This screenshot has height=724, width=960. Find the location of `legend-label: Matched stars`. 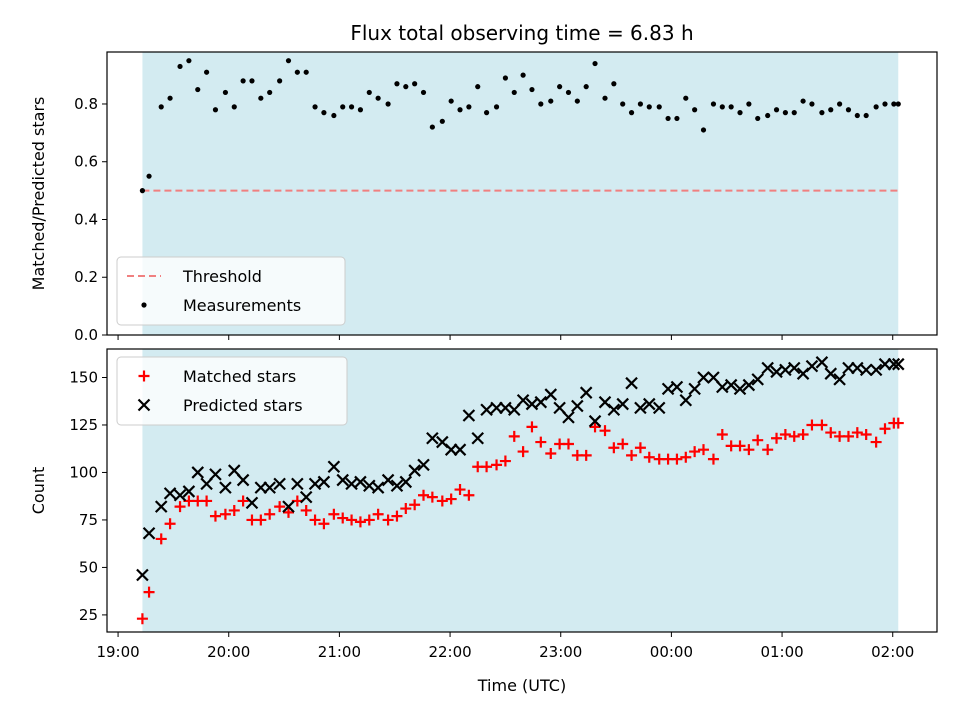

legend-label: Matched stars is located at coordinates (239, 376).